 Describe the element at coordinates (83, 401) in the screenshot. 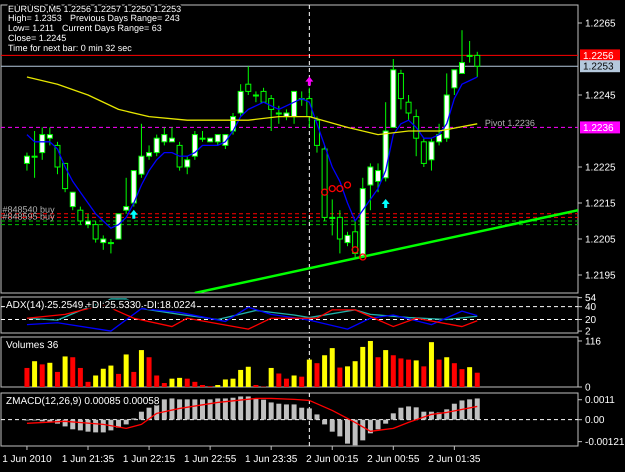

I see `chart-title: ZMACD(12,26,9) 0.00085 0.00058` at that location.